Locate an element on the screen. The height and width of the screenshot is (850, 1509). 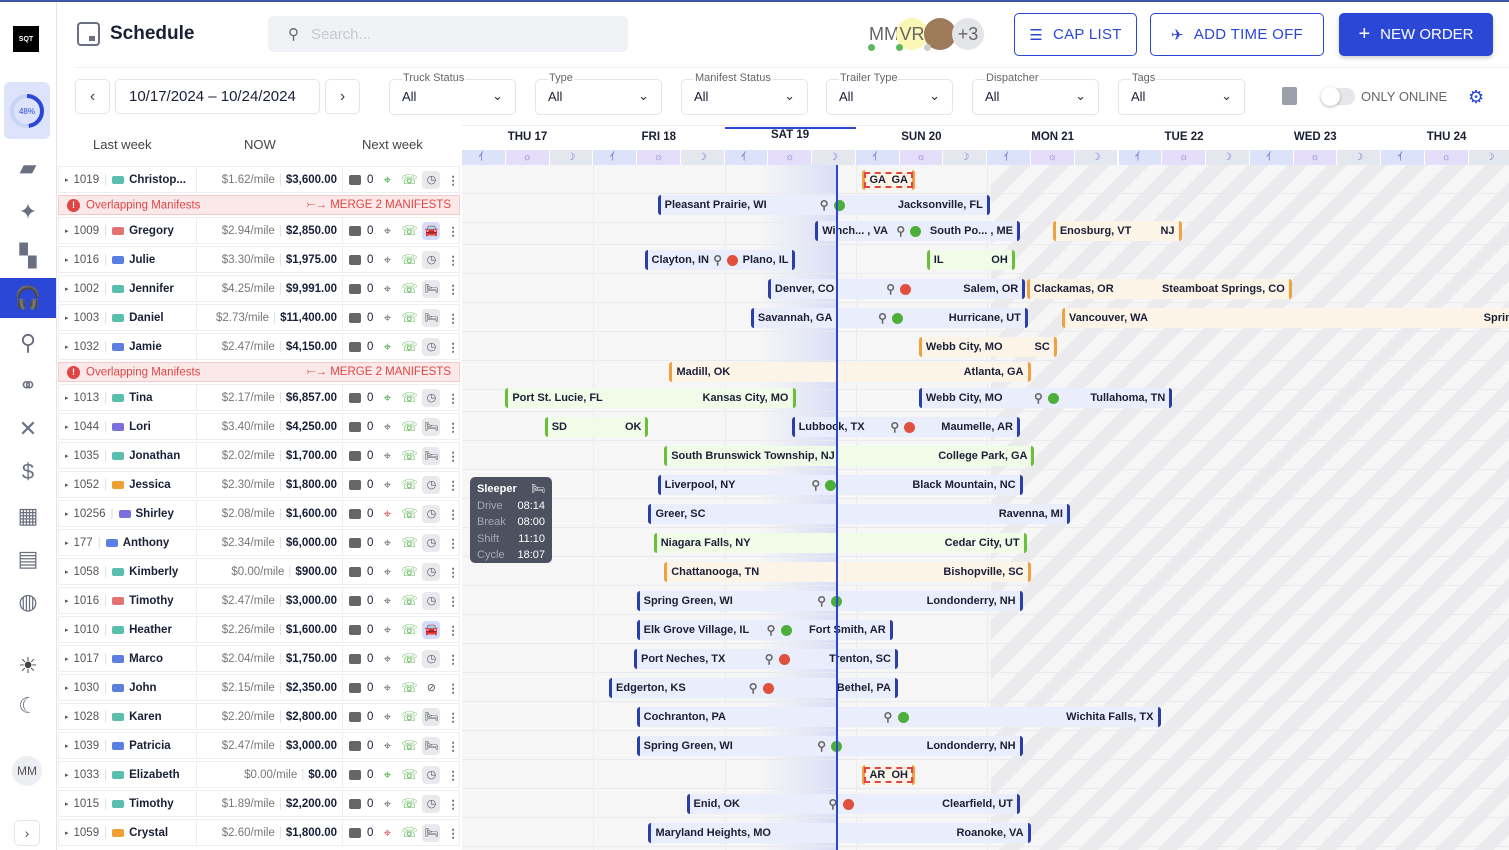
manifest-bar: Chattanooga, TN Bishopville, SC is located at coordinates (847, 572).